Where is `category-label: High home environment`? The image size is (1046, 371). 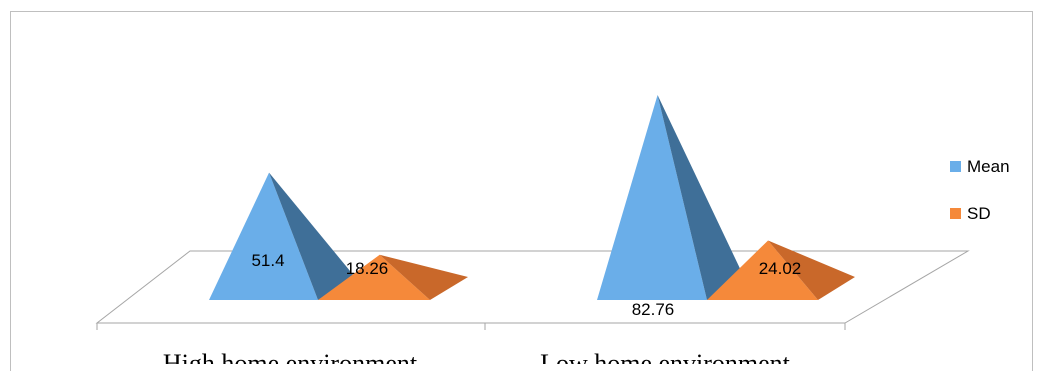
category-label: High home environment is located at coordinates (290, 356).